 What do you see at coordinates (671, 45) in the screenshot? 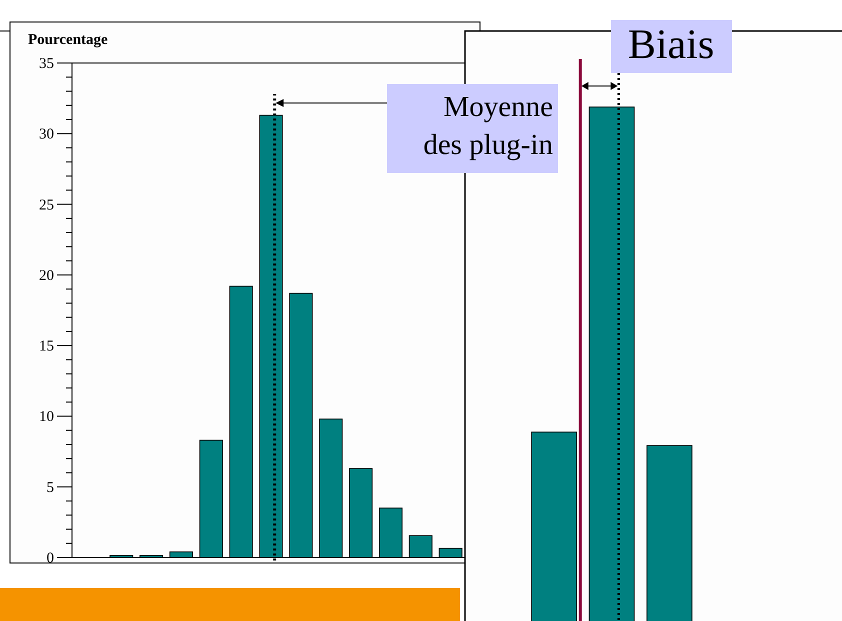
I see `text: Biais` at bounding box center [671, 45].